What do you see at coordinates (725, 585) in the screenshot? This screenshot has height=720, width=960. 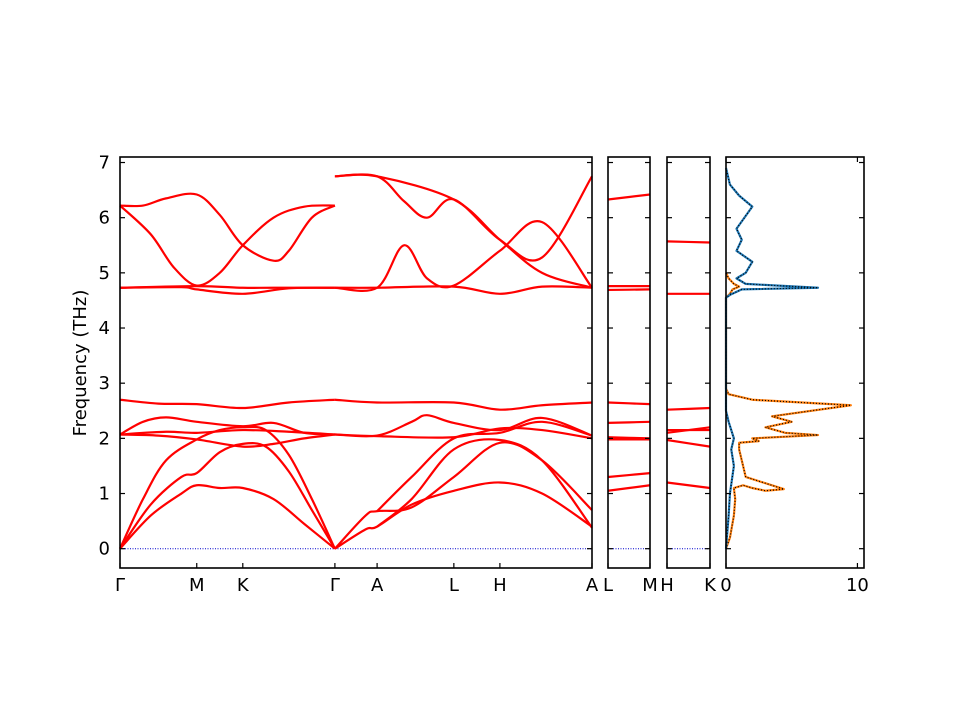 I see `dos-x-tick-label: 0` at bounding box center [725, 585].